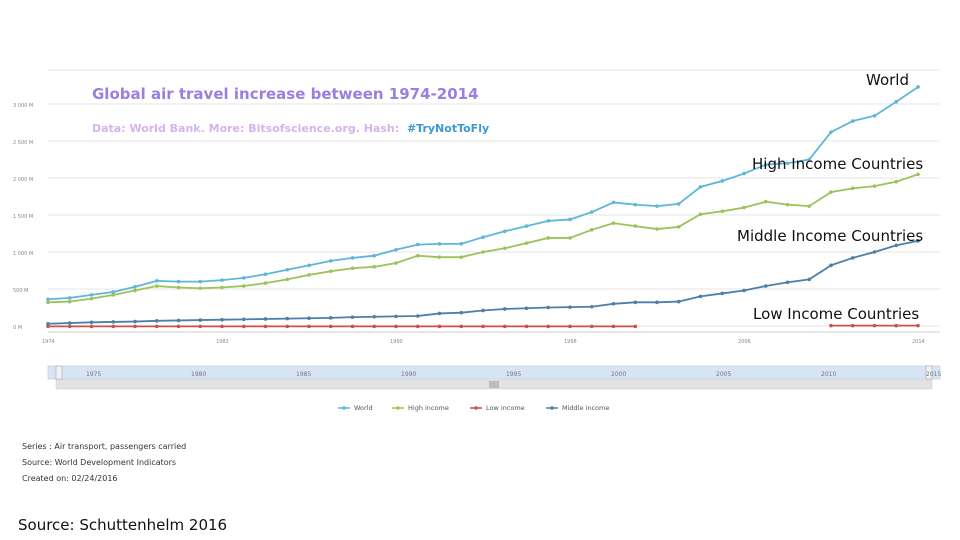 The image size is (960, 540). Describe the element at coordinates (363, 408) in the screenshot. I see `legend-label: World` at that location.